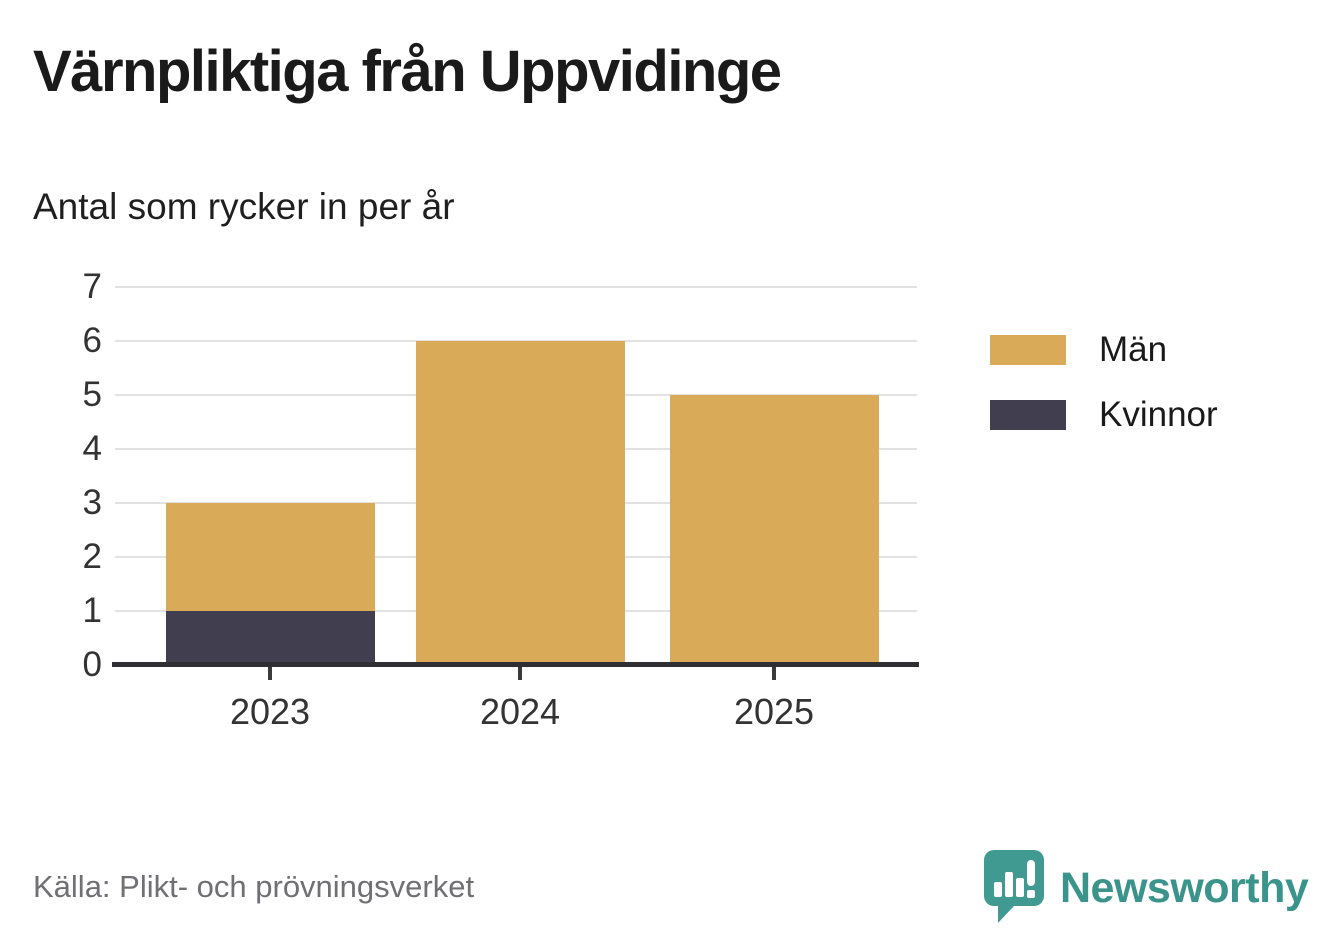 This screenshot has width=1322, height=939. What do you see at coordinates (270, 711) in the screenshot?
I see `x-tick-label-2023: 2023` at bounding box center [270, 711].